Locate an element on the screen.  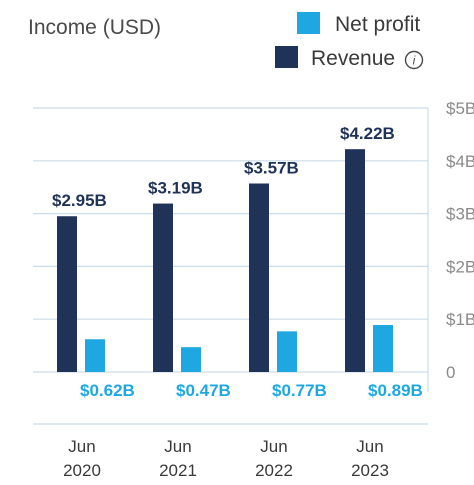
y-tick-label: $2B is located at coordinates (460, 266).